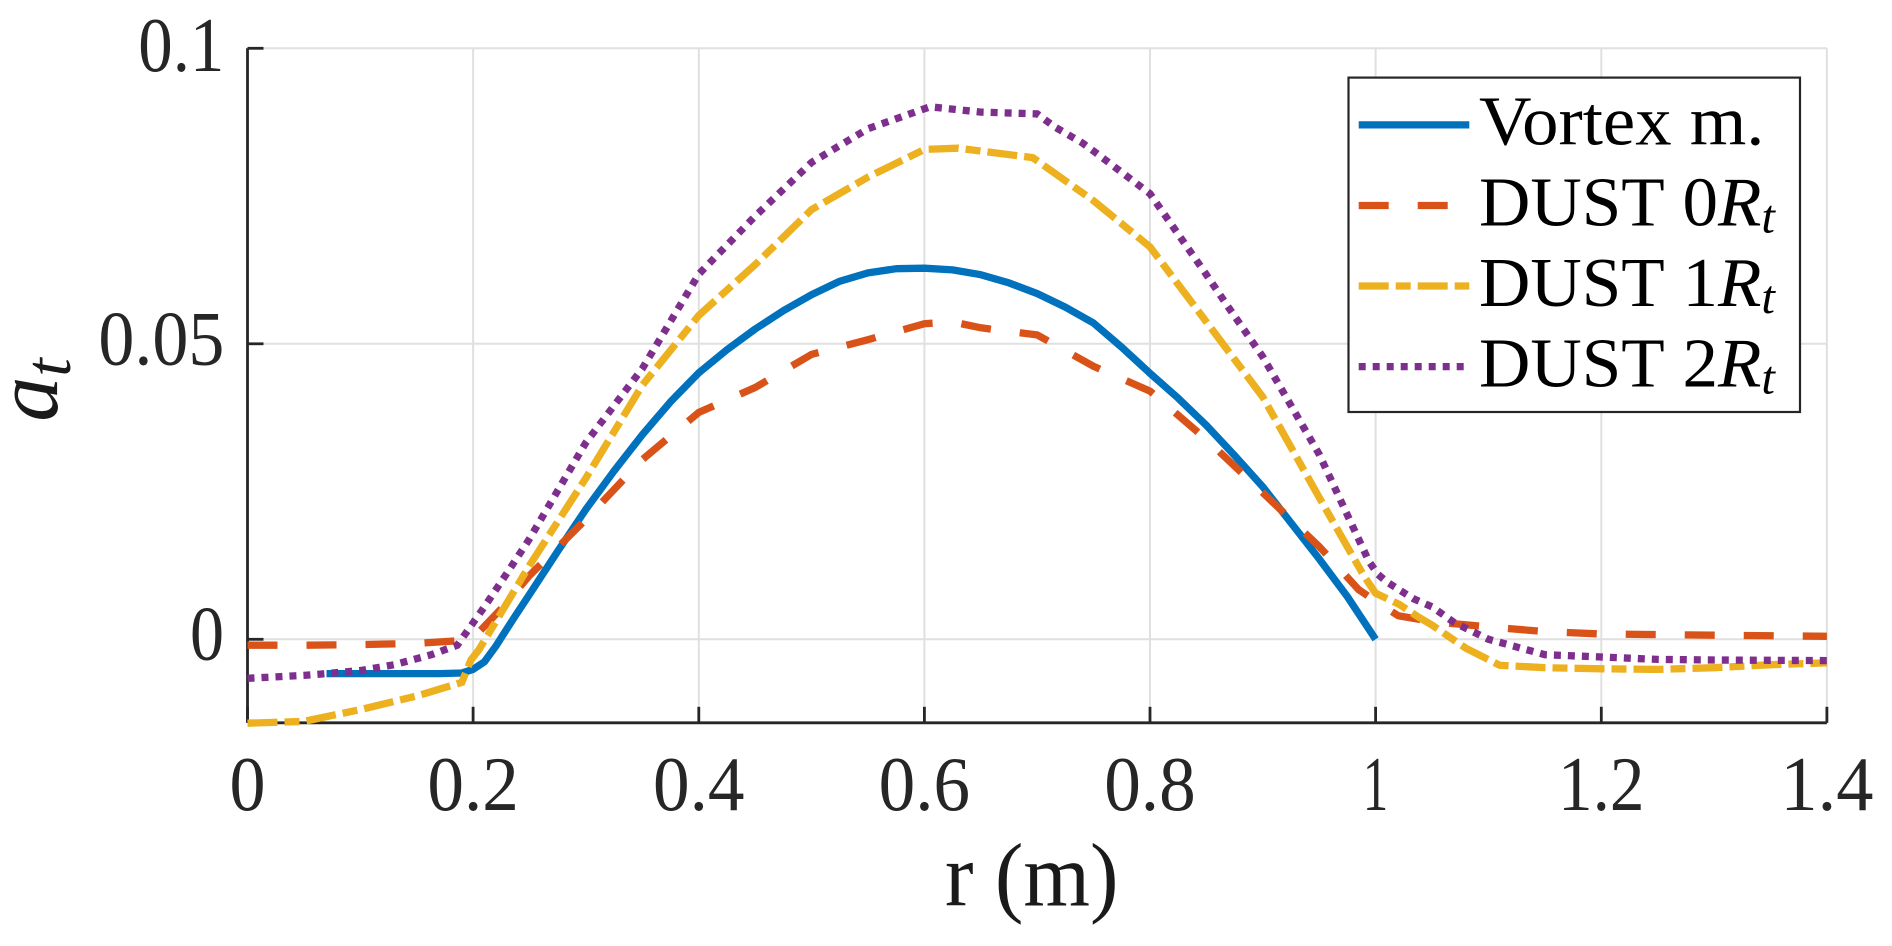 The width and height of the screenshot is (1892, 946). Describe the element at coordinates (1628, 364) in the screenshot. I see `svg-text: DUST 2Rt` at that location.